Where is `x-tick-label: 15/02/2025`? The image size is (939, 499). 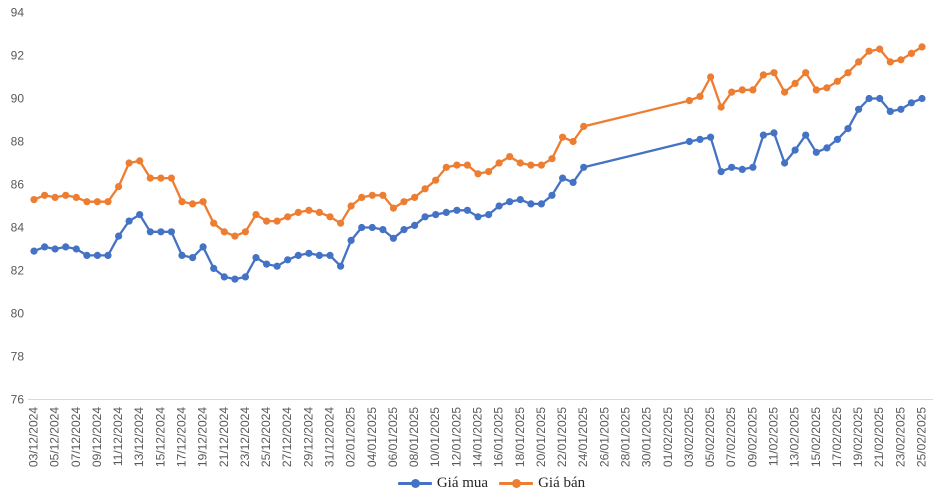
x-tick-label: 15/02/2025 is located at coordinates (816, 437).